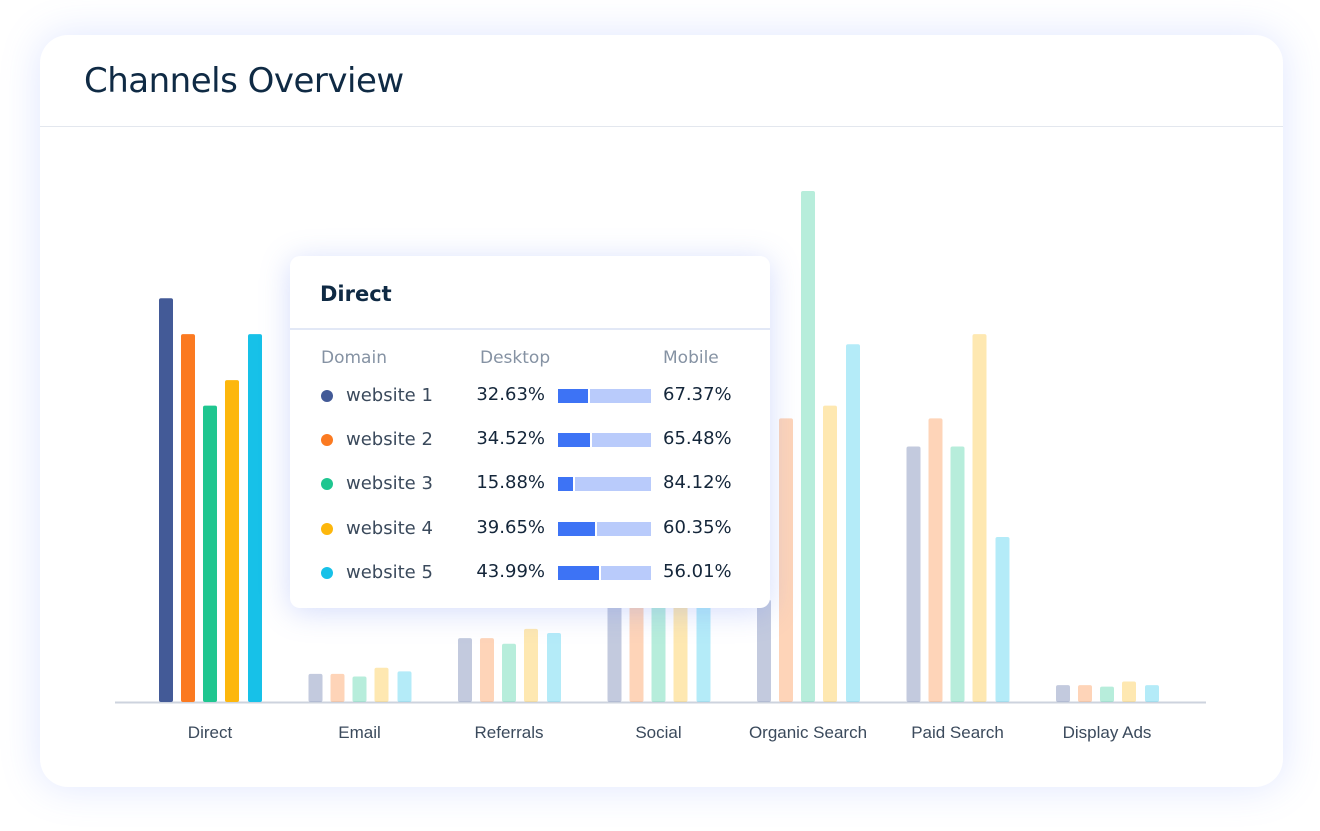 The width and height of the screenshot is (1320, 831). I want to click on x-tick-label: Direct, so click(210, 732).